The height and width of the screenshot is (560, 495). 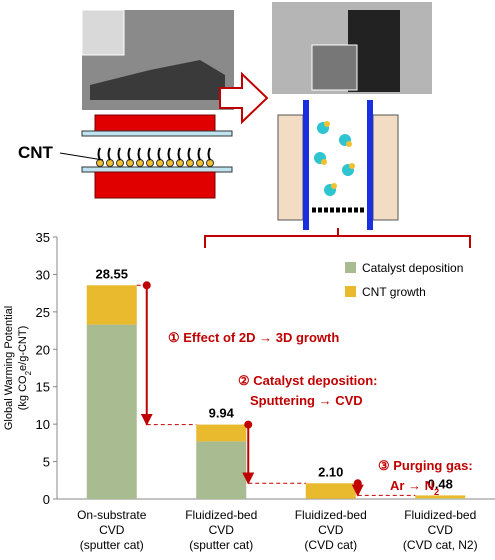 What do you see at coordinates (154, 154) in the screenshot?
I see `cnt-strands` at bounding box center [154, 154].